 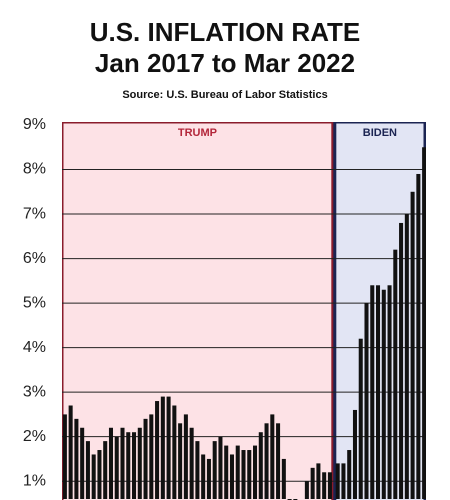 What do you see at coordinates (34, 213) in the screenshot?
I see `y-tick-label: 7%` at bounding box center [34, 213].